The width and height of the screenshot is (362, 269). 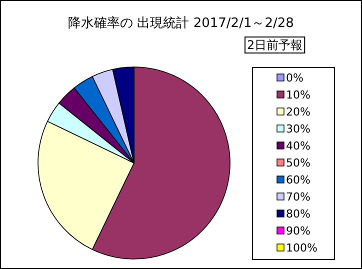 What do you see at coordinates (295, 78) in the screenshot?
I see `legend-label: 0%` at bounding box center [295, 78].